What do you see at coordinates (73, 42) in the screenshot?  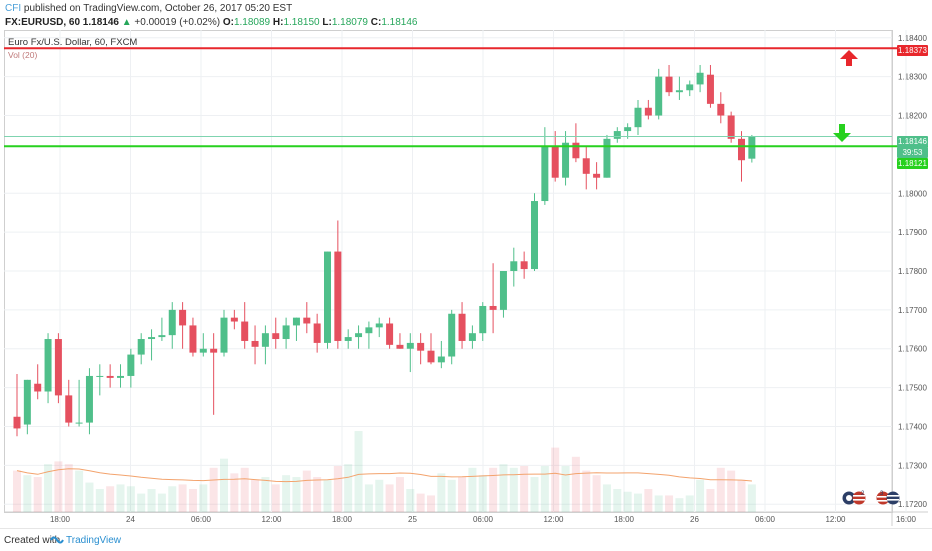 I see `symbol-title: Euro Fx/U.S. Dollar, 60, FXCM` at bounding box center [73, 42].